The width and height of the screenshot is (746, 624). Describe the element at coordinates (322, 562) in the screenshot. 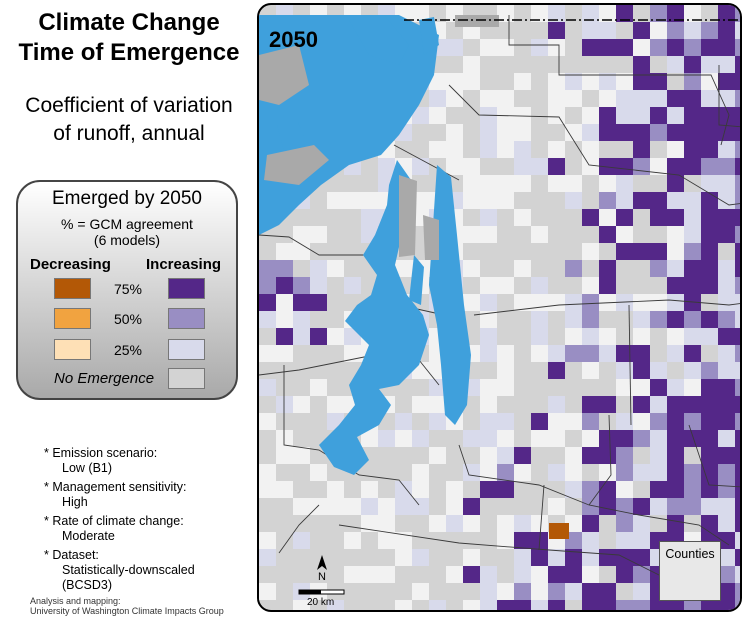

I see `north-arrow` at that location.